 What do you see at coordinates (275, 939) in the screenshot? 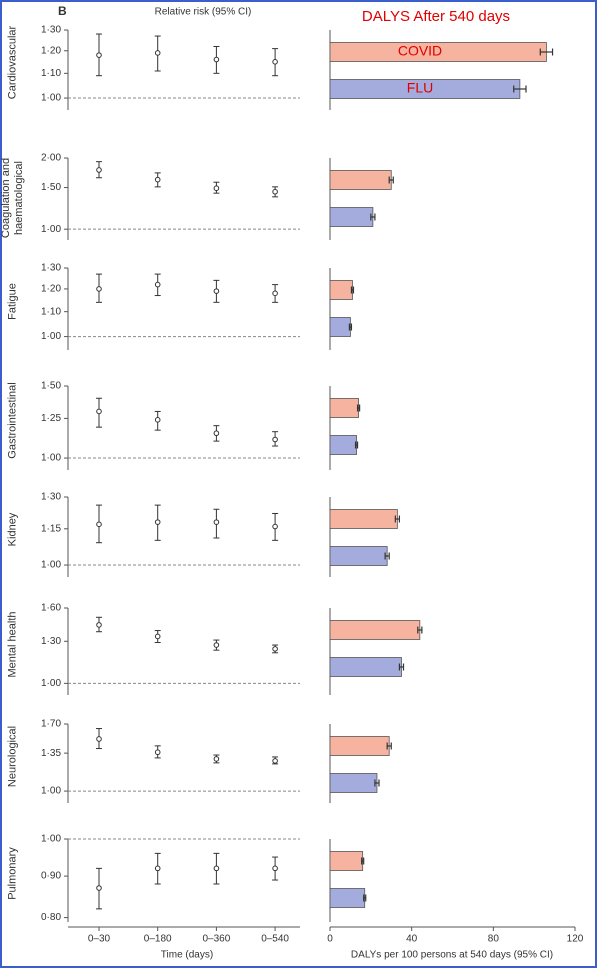
I see `x-tick-label: 0–540` at bounding box center [275, 939].